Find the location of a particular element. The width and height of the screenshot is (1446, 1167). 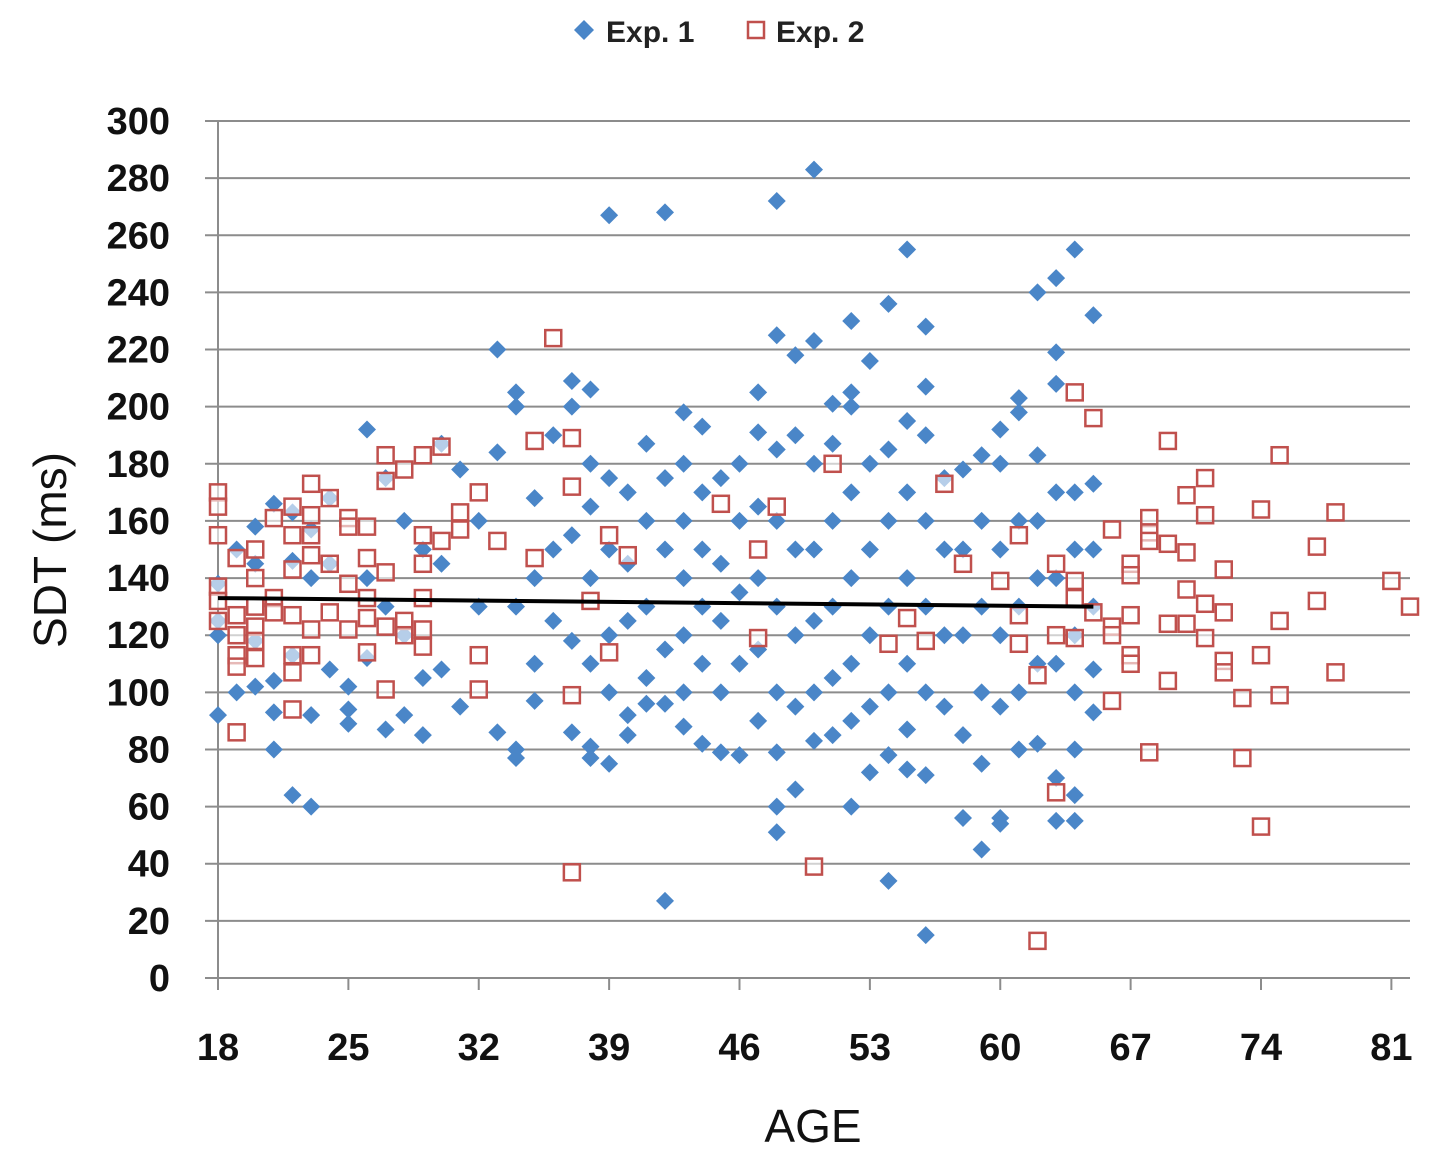

y-tick-label-200: 200 is located at coordinates (138, 408).